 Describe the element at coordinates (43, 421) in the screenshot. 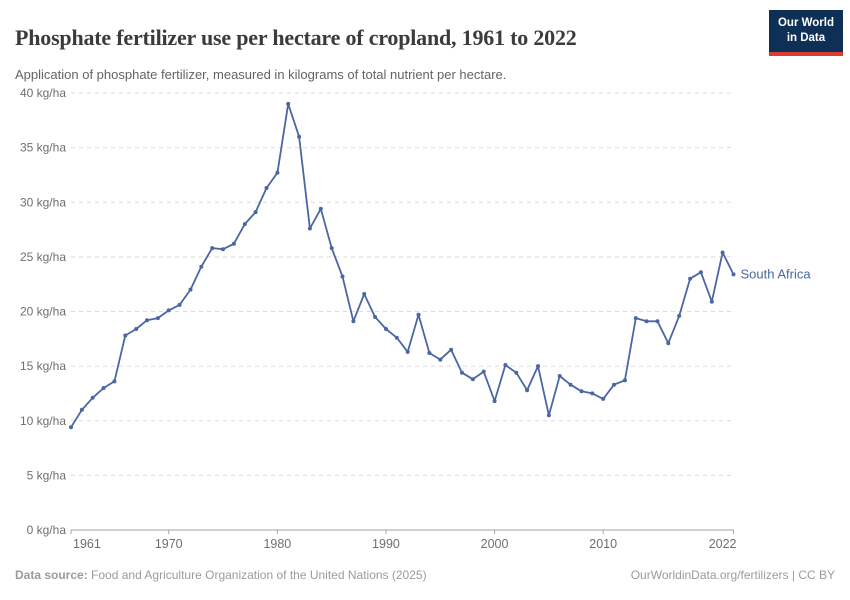

I see `y-tick-label: 10 kg/ha` at that location.